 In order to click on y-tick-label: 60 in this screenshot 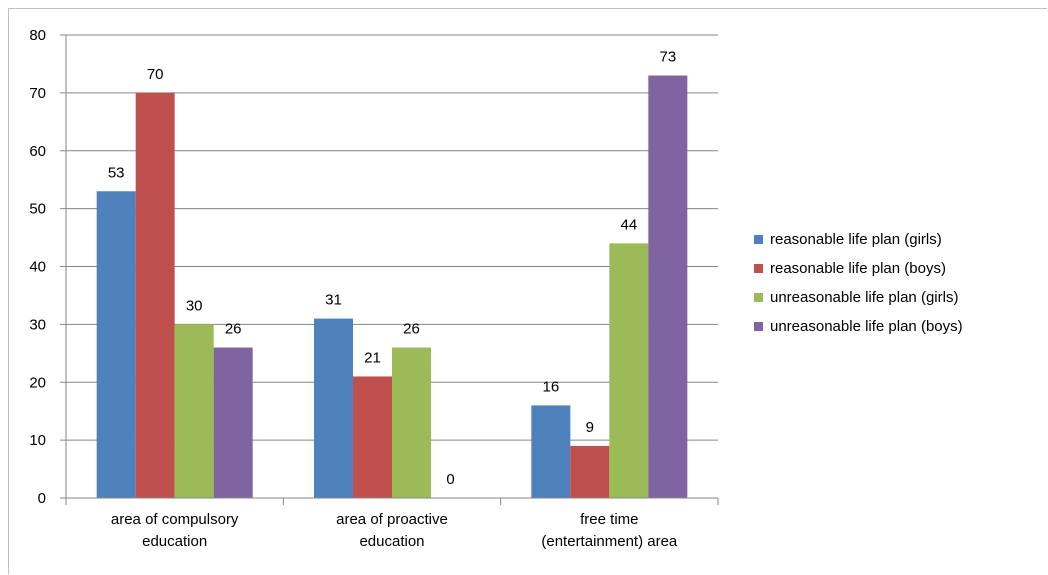, I will do `click(37, 151)`.